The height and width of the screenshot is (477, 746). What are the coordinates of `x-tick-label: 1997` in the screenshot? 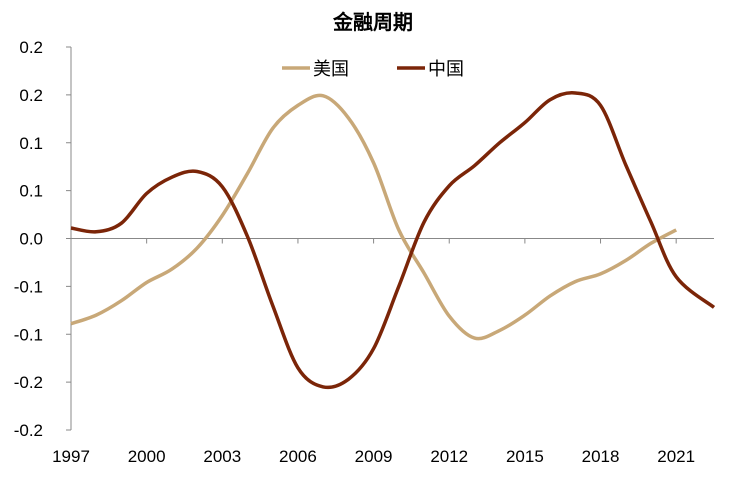 It's located at (71, 456).